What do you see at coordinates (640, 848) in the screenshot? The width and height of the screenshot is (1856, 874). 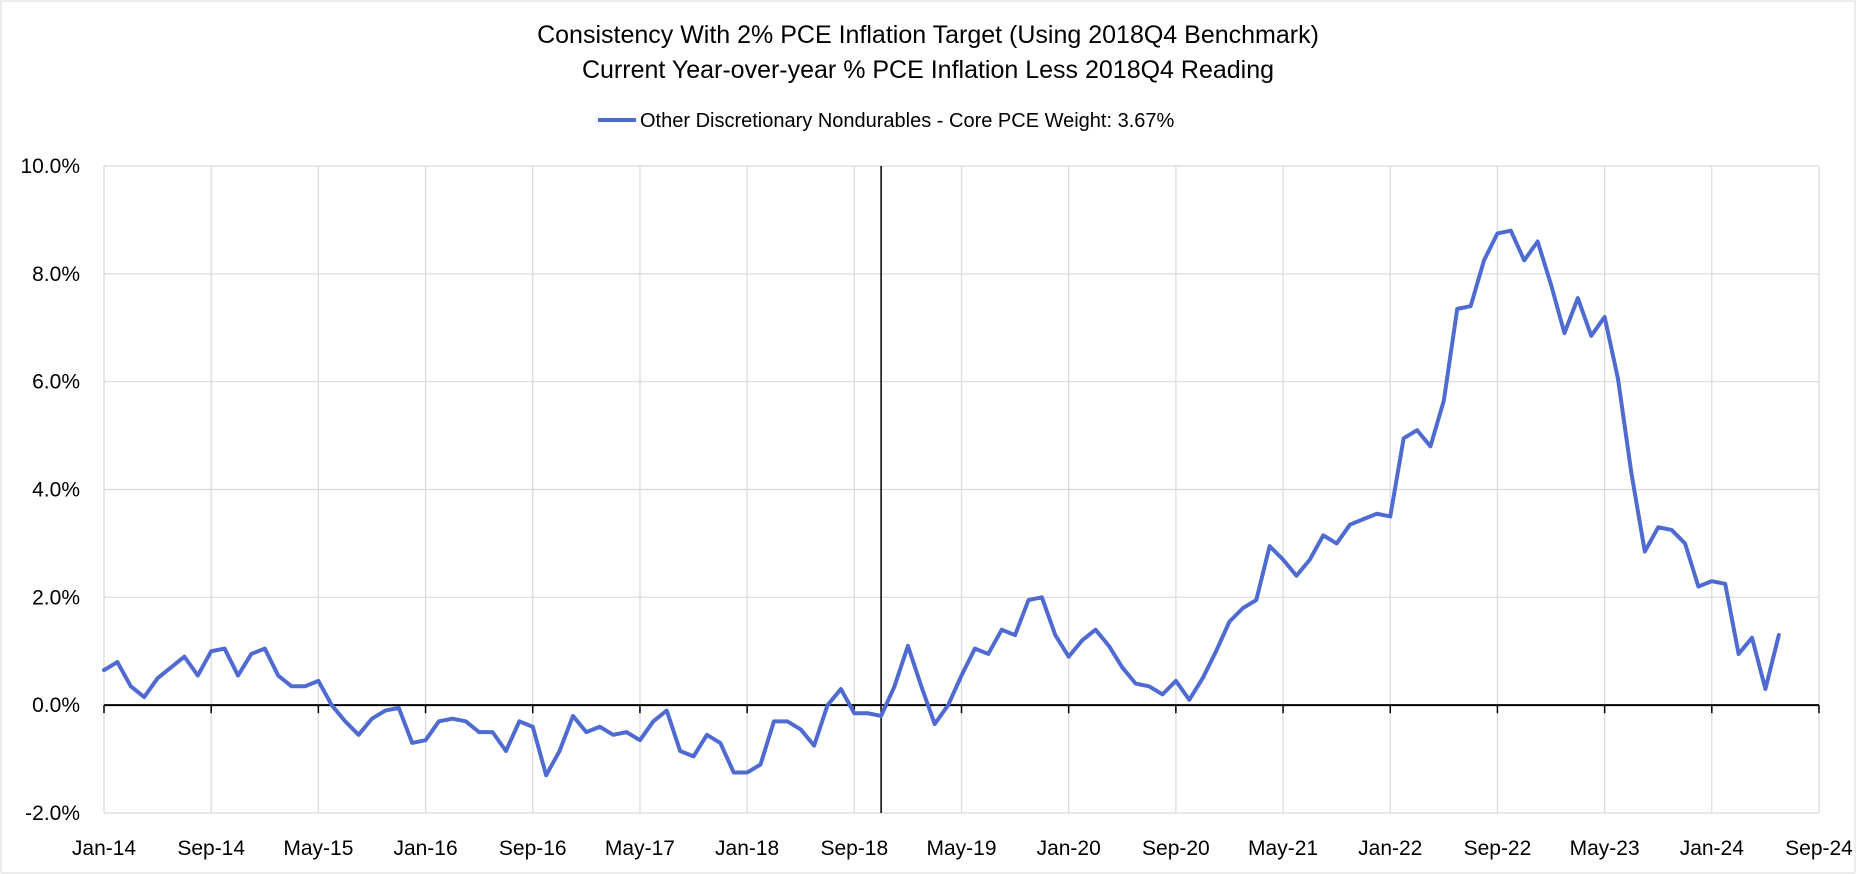 I see `x-tick-label: May-17` at bounding box center [640, 848].